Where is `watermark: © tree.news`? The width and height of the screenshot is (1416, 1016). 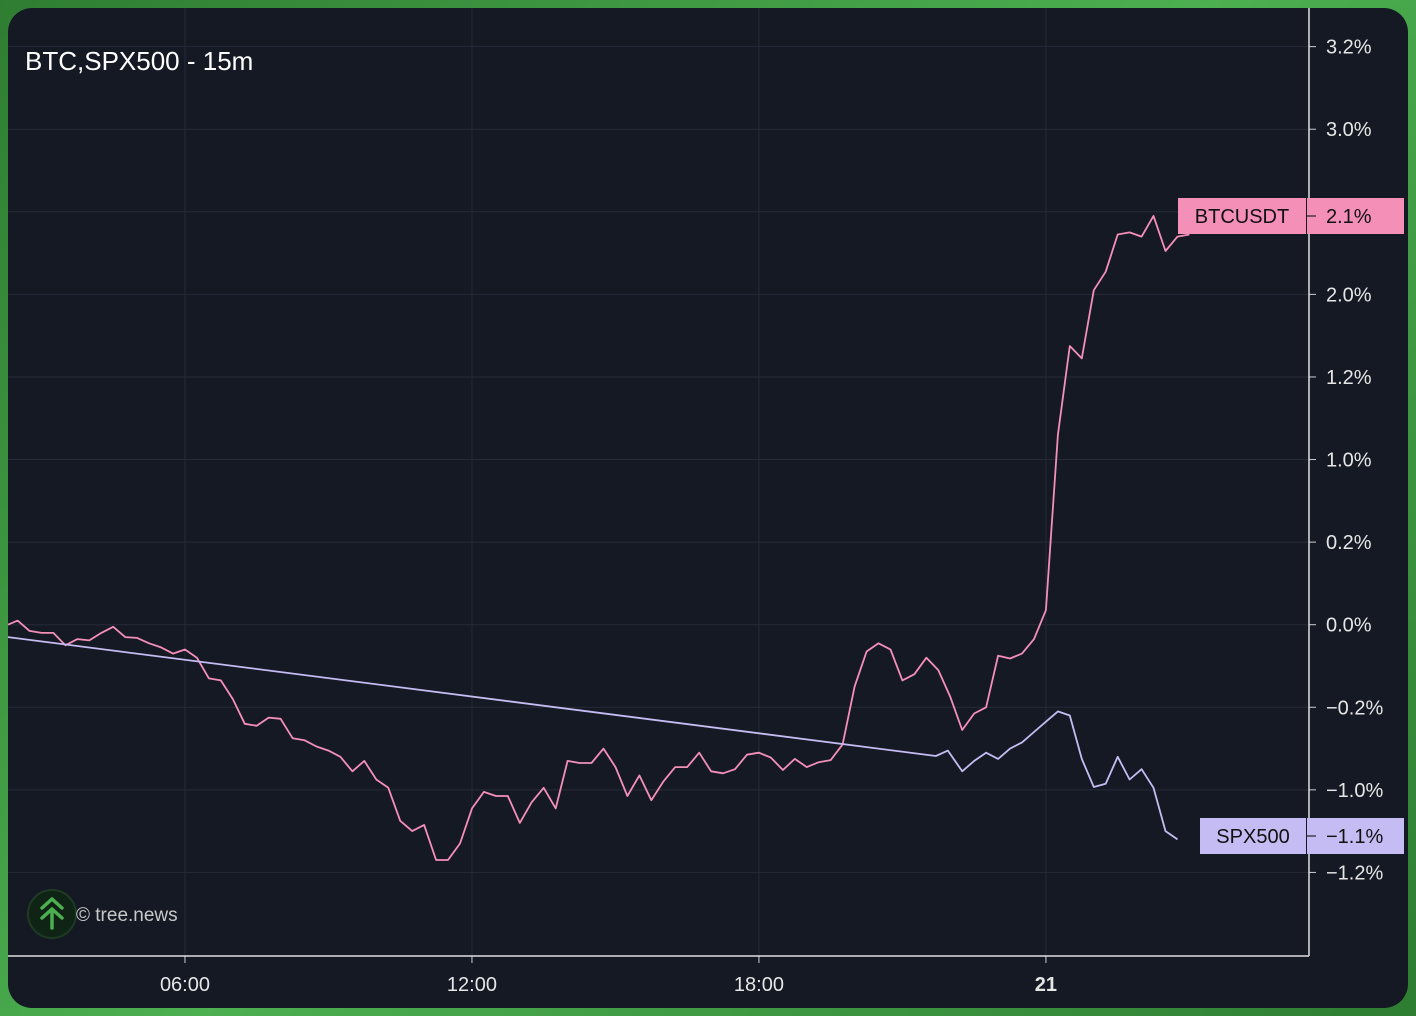 watermark: © tree.news is located at coordinates (102, 914).